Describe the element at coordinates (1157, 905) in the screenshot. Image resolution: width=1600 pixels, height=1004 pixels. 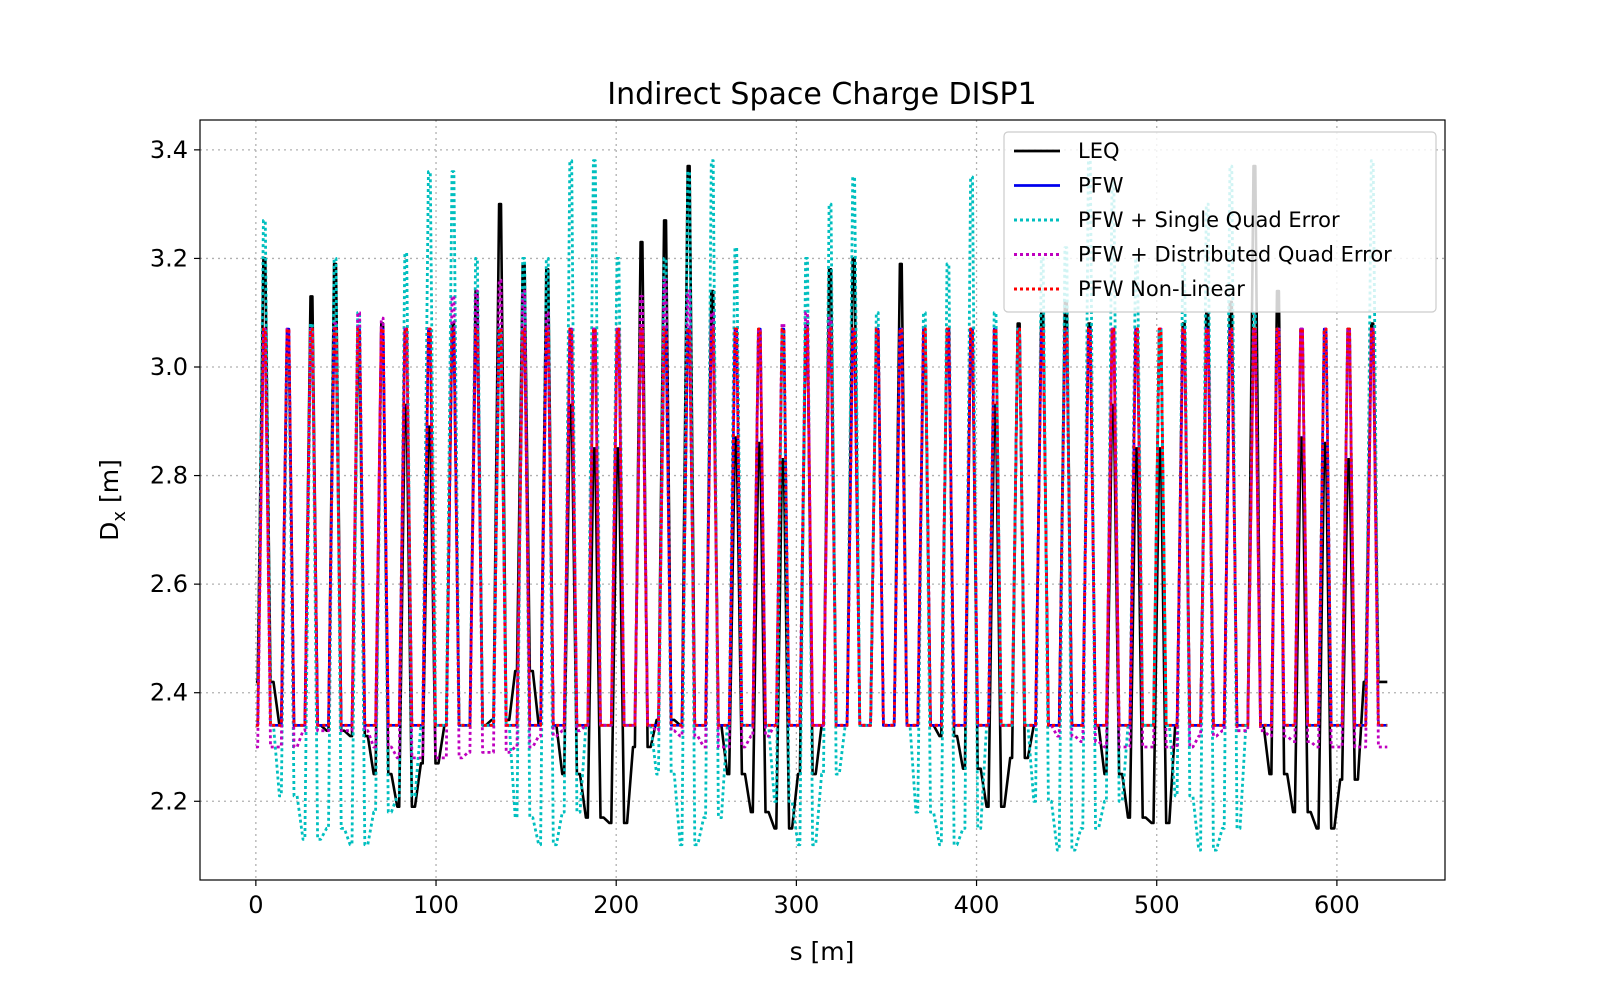
I see `x-tick-label: 500` at that location.